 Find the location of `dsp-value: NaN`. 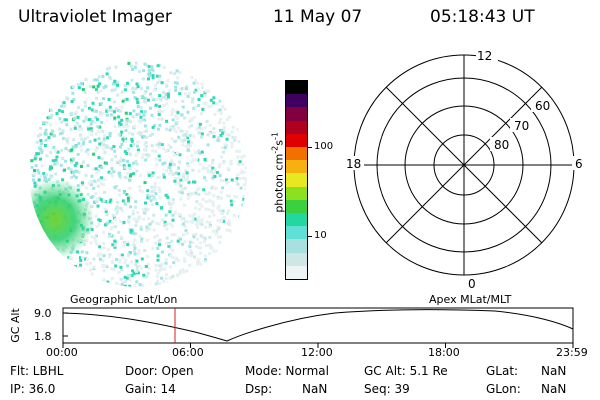

dsp-value: NaN is located at coordinates (315, 389).